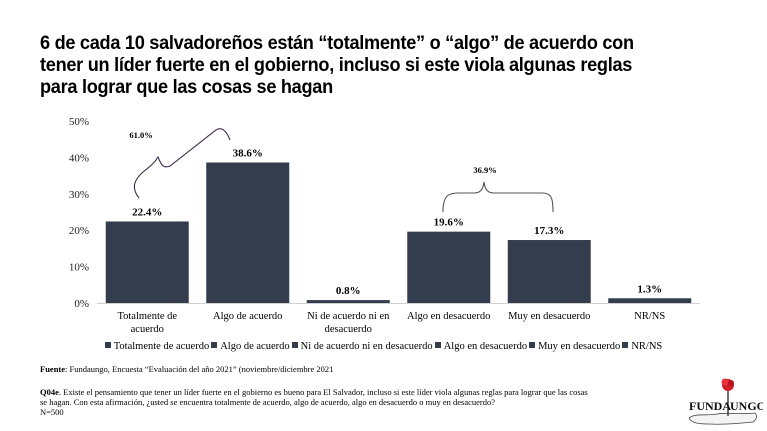 The image size is (767, 431). What do you see at coordinates (348, 329) in the screenshot?
I see `x-tick-label-line: desacuerdo` at bounding box center [348, 329].